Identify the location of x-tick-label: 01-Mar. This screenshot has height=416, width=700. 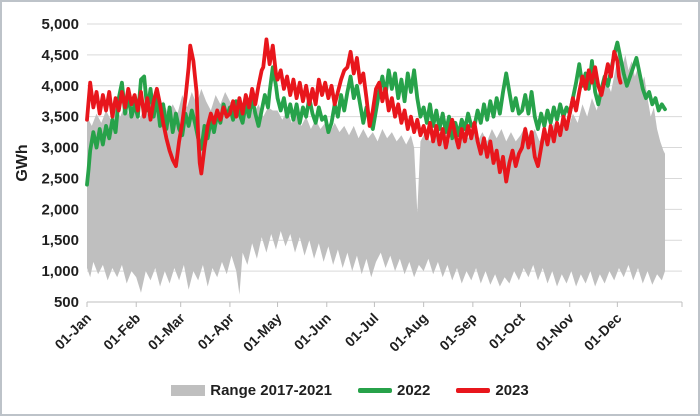
(167, 331).